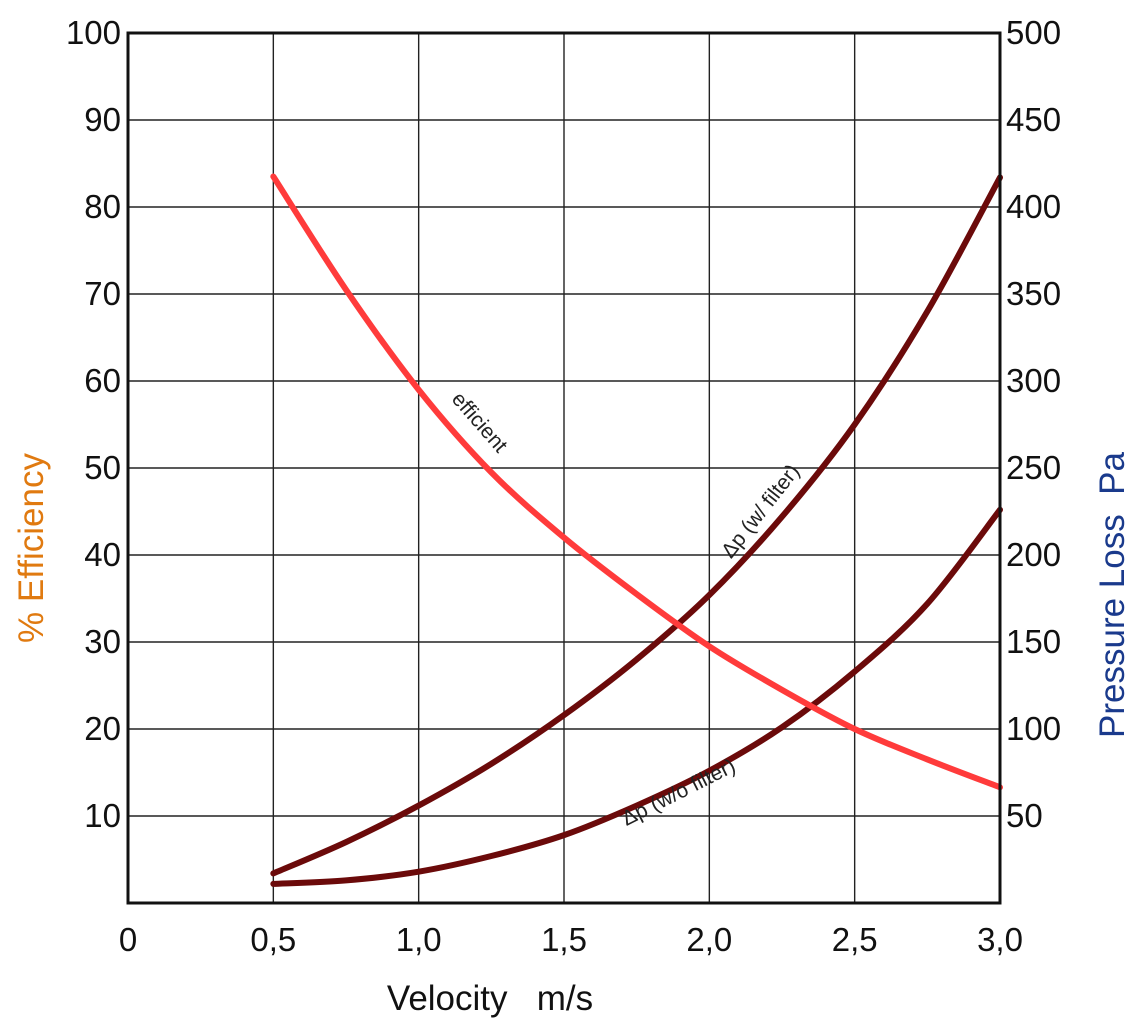 This screenshot has height=1022, width=1141. Describe the element at coordinates (102, 293) in the screenshot. I see `y-left-tick-label: 70` at that location.